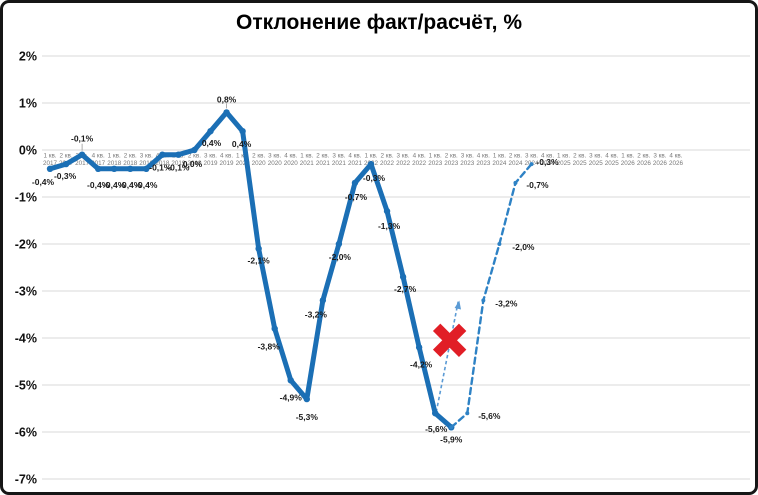 This screenshot has height=495, width=758. What do you see at coordinates (451, 439) in the screenshot?
I see `data-label: -5,9%` at bounding box center [451, 439].